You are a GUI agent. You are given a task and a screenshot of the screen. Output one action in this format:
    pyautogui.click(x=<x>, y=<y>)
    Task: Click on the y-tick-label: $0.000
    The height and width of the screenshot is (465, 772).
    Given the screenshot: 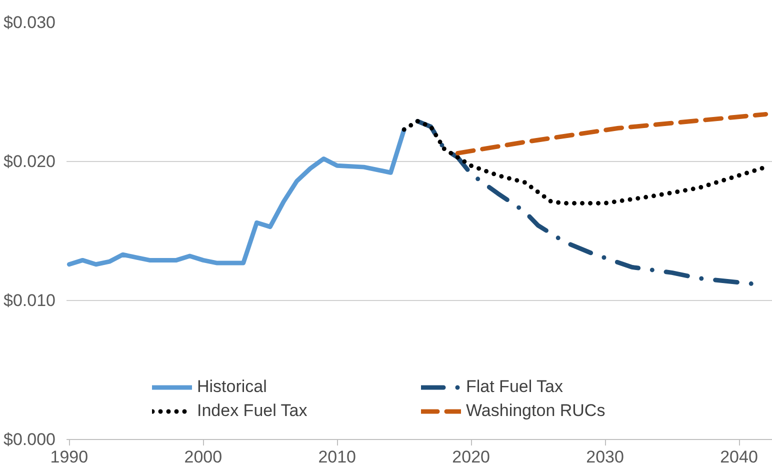 What is the action you would take?
    pyautogui.click(x=30, y=439)
    